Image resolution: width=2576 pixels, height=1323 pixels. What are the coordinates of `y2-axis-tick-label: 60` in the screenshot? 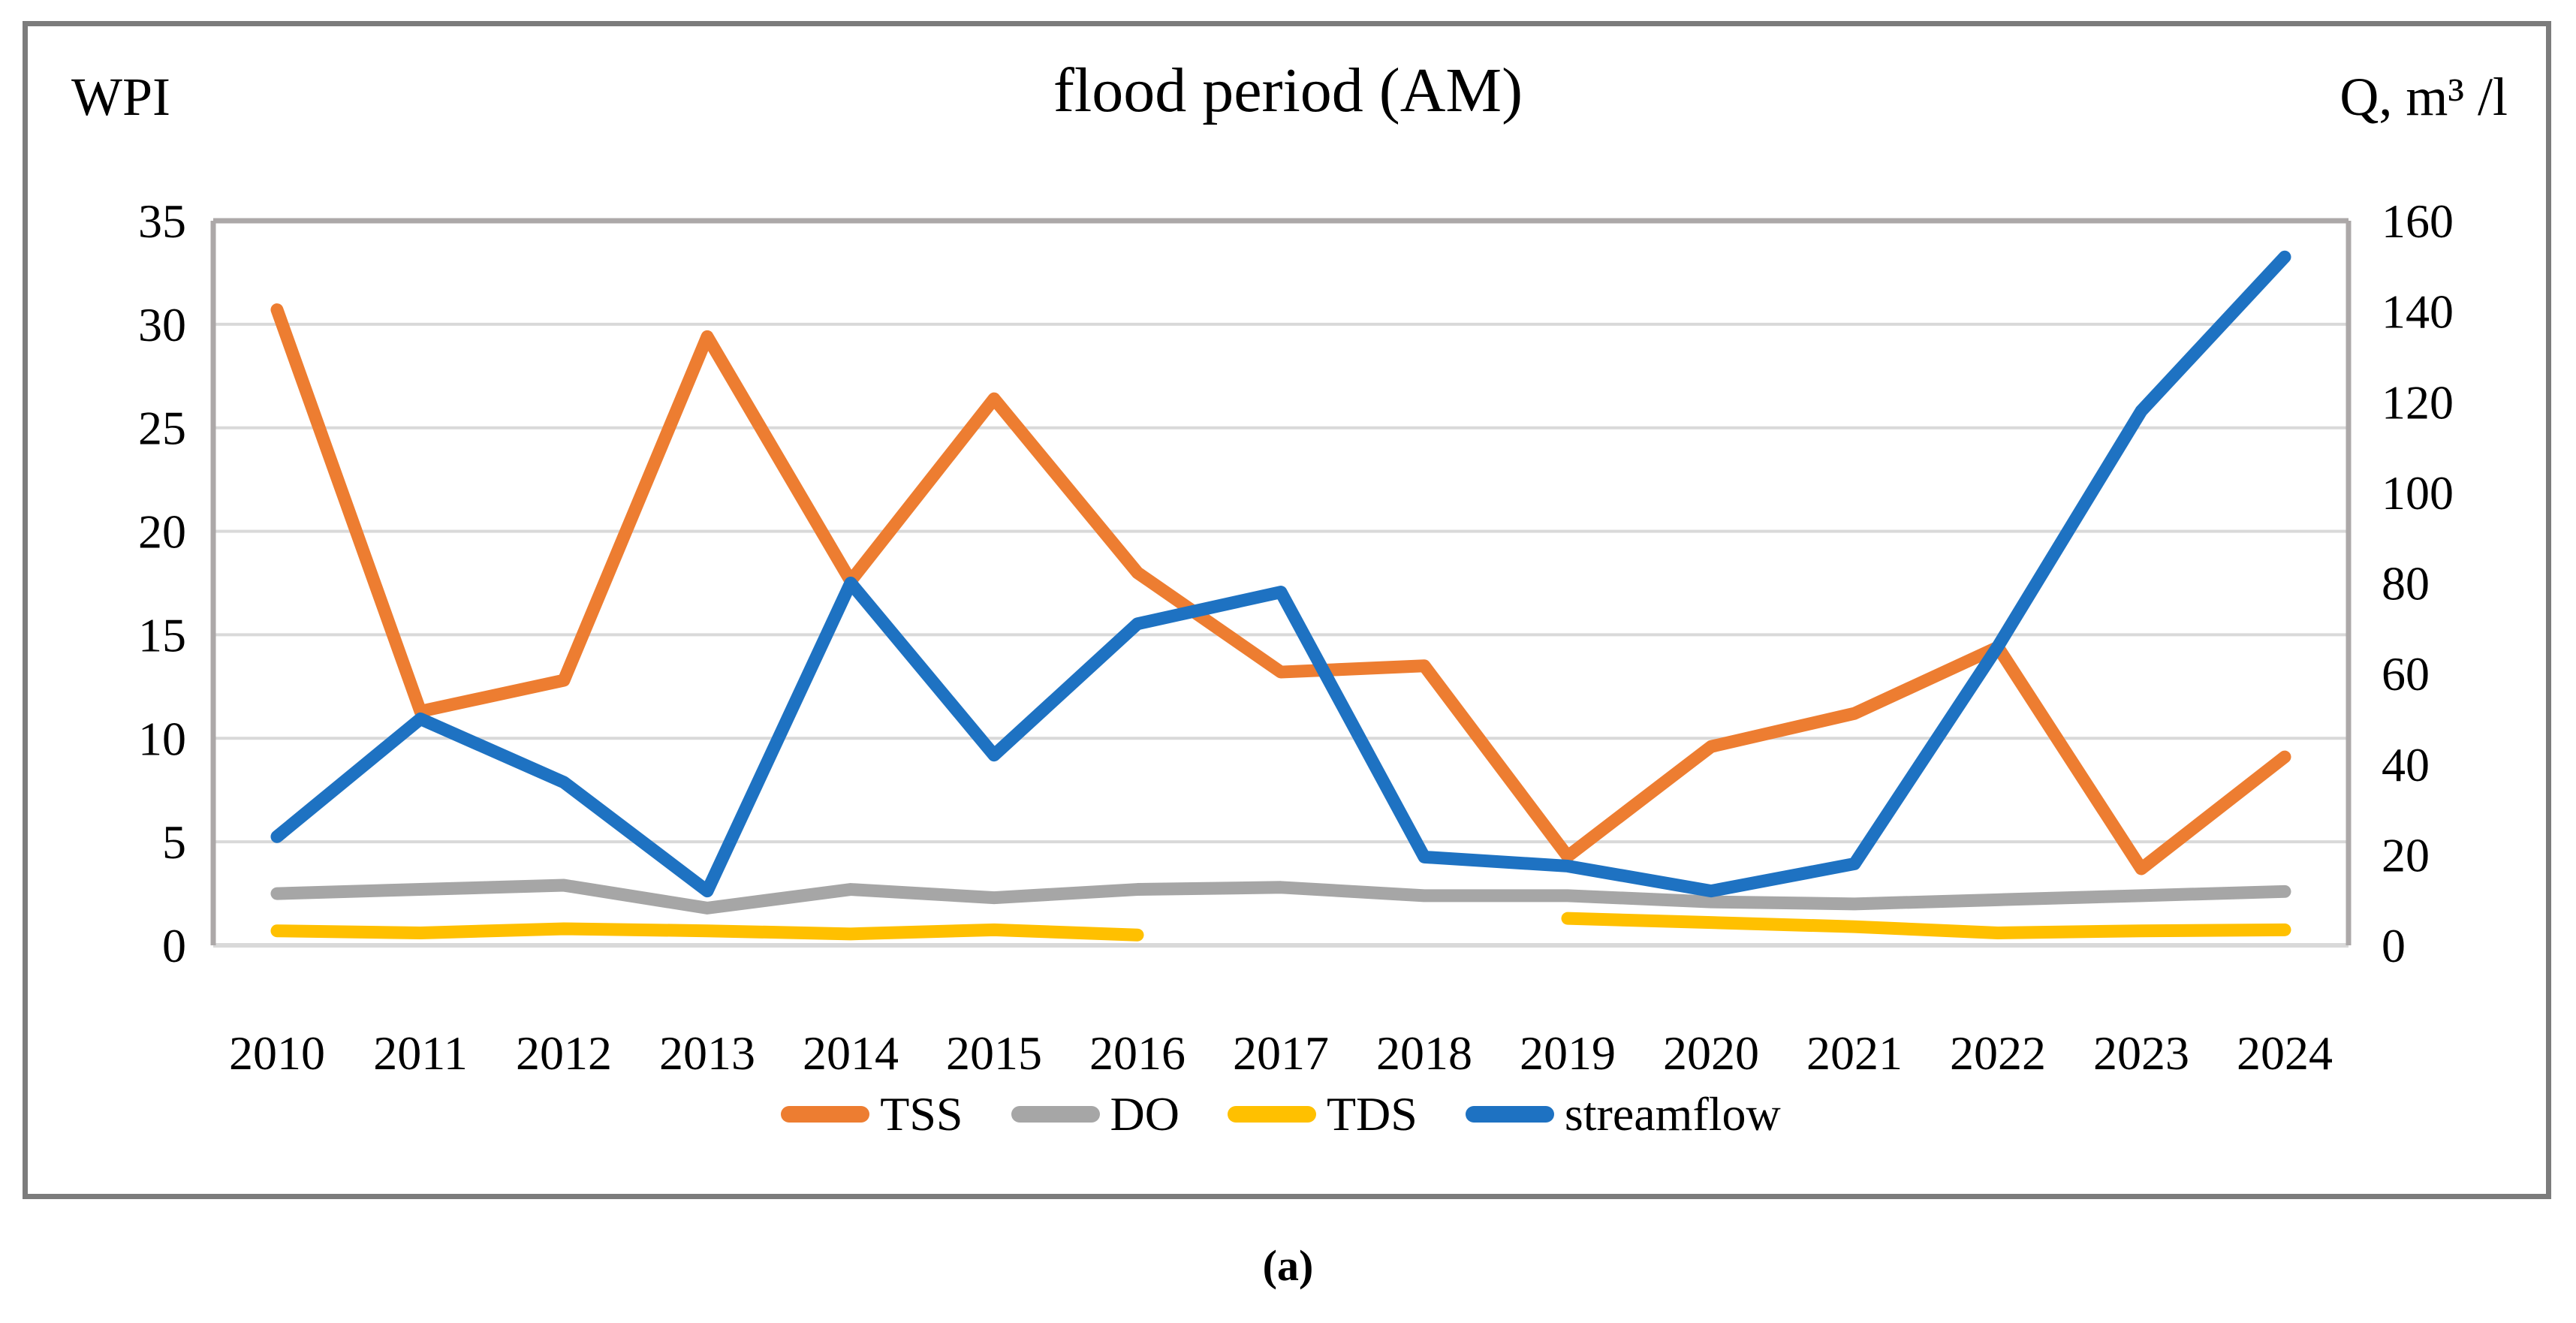 It's located at (2406, 674).